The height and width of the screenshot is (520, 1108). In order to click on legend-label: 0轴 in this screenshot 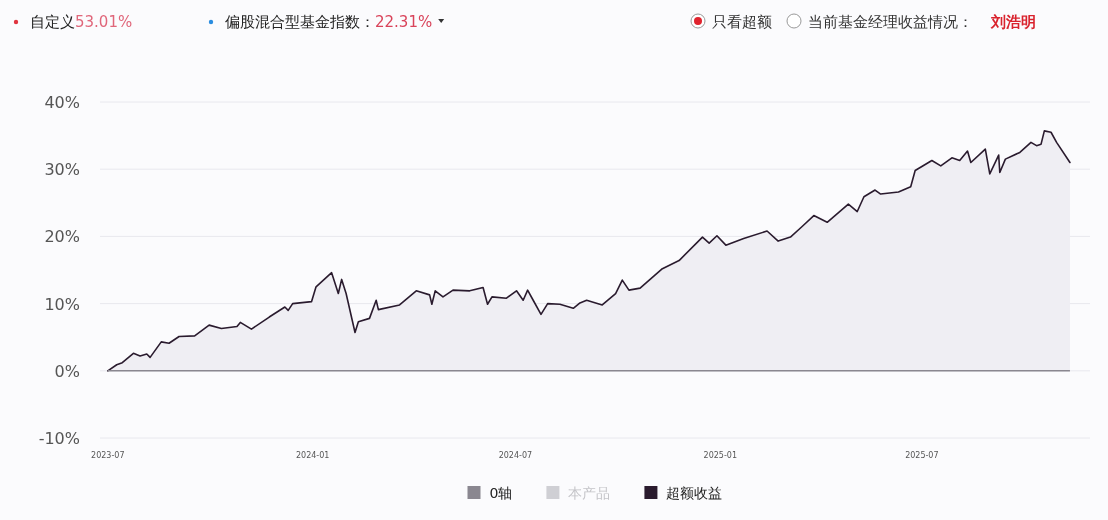, I will do `click(501, 493)`.